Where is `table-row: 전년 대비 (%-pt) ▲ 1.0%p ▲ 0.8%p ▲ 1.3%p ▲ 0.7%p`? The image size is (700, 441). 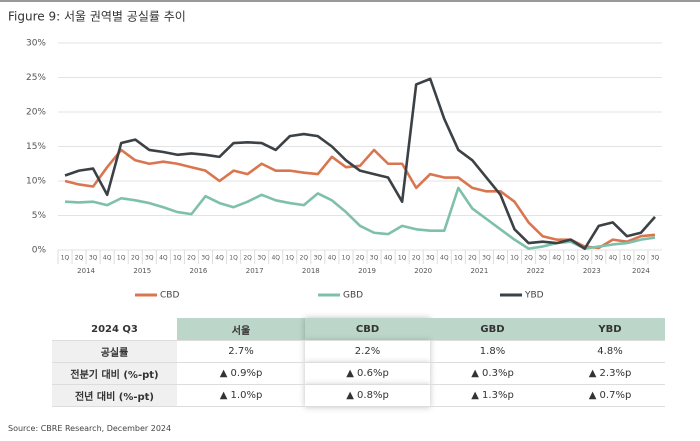
table-row: 전년 대비 (%-pt) ▲ 1.0%p ▲ 0.8%p ▲ 1.3%p ▲ 0.7%p is located at coordinates (358, 395).